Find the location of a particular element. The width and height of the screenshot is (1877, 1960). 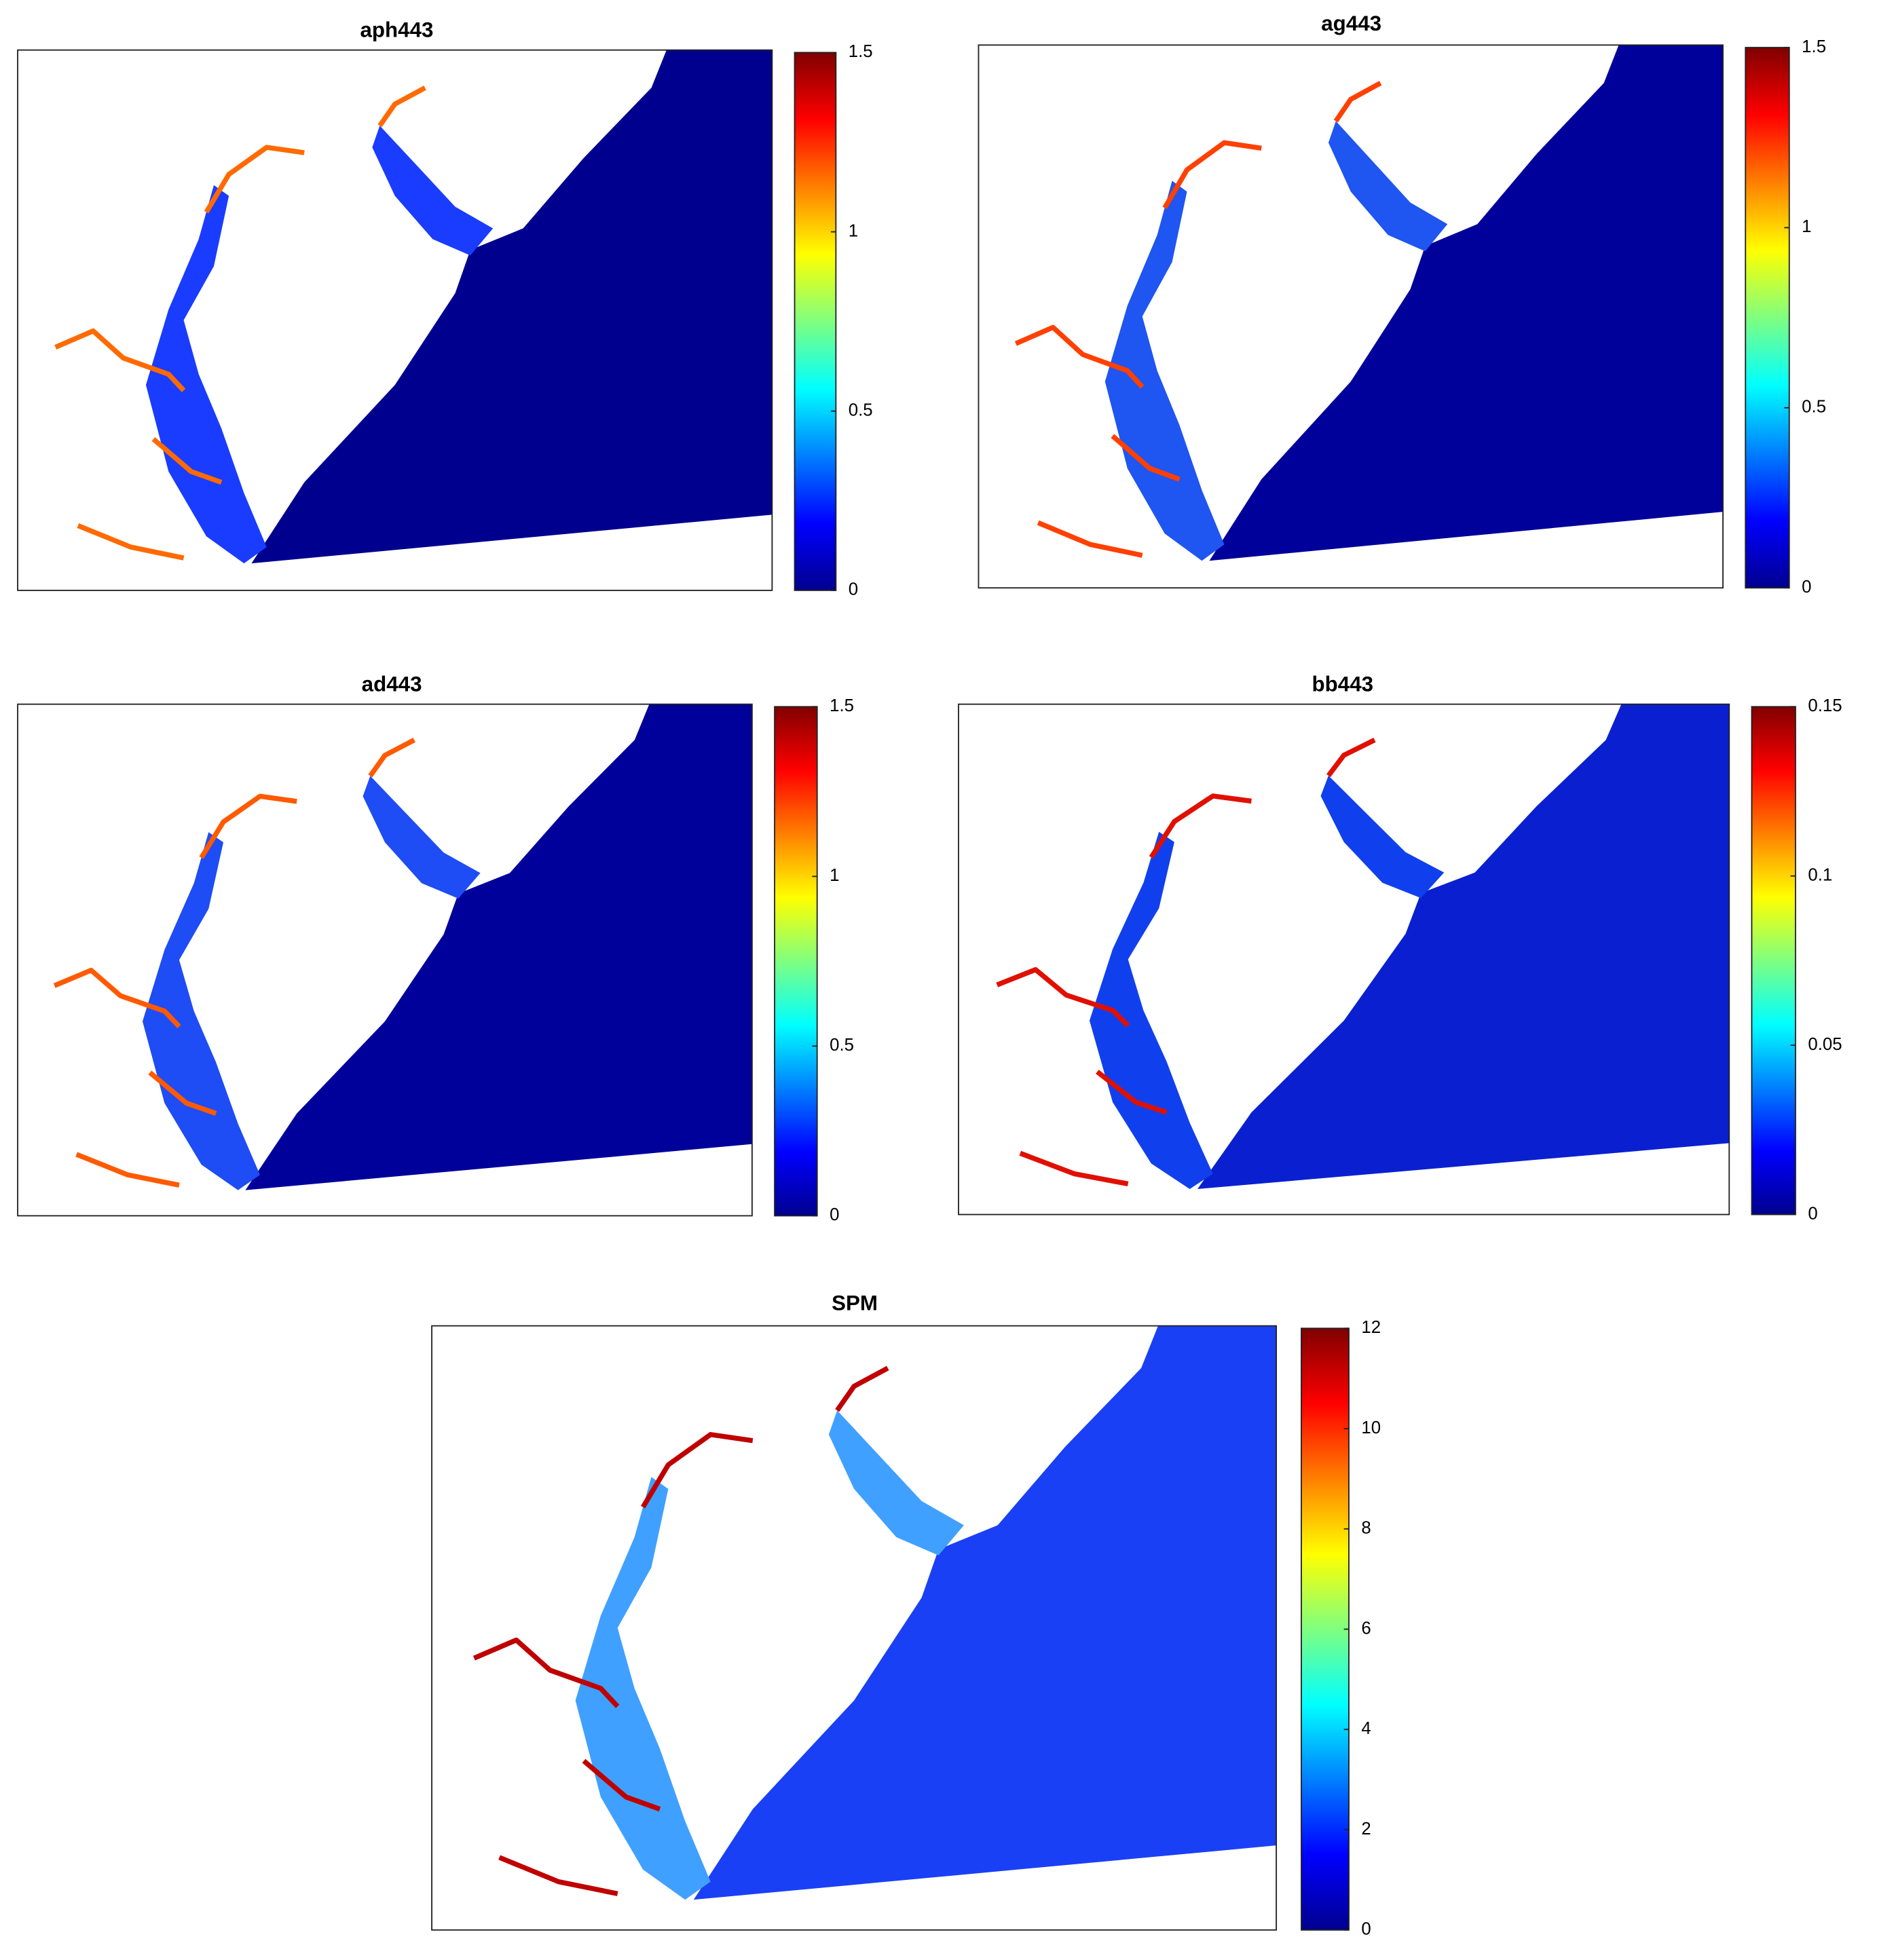

map-panel: ag443 0 0.5 1 1.5 is located at coordinates (1402, 304).